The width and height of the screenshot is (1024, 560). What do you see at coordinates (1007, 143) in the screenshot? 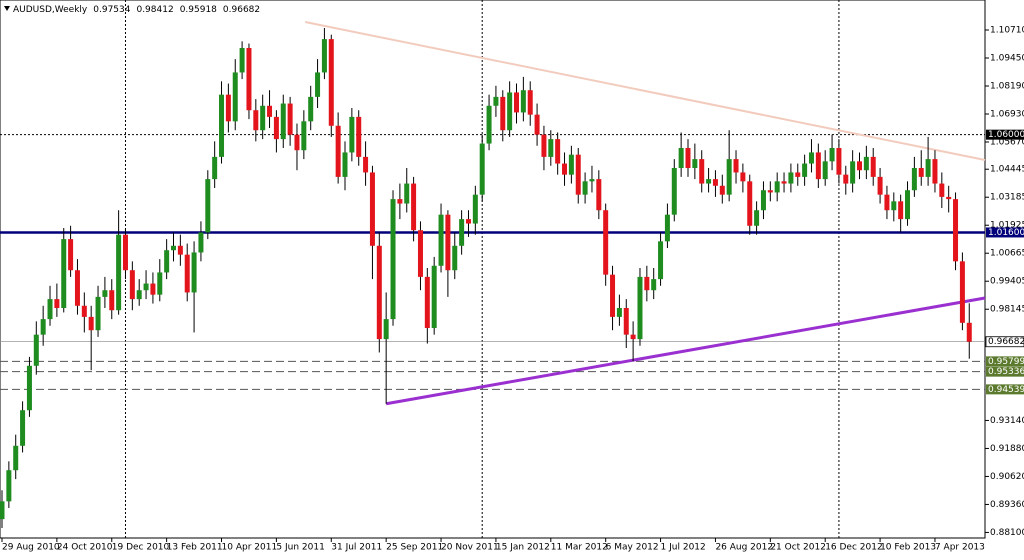
I see `y-tick-label: 1.05670` at bounding box center [1007, 143].